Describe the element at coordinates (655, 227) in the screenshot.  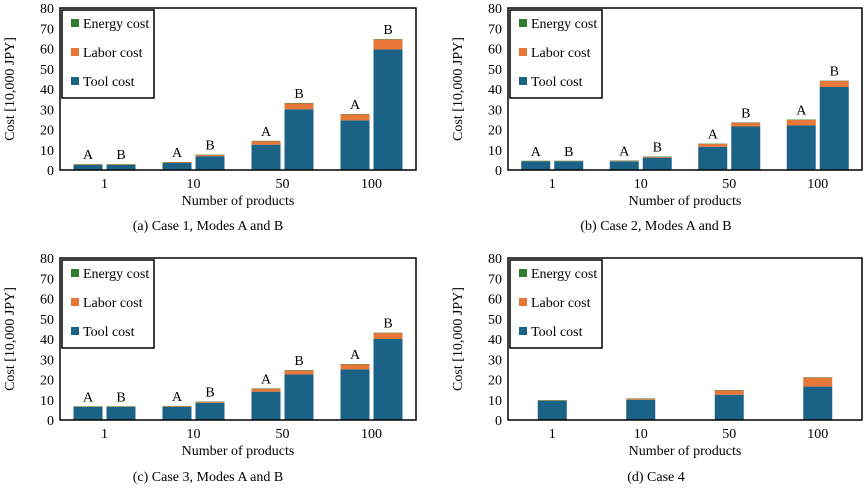
I see `caption-b: (b) Case 2, Modes A and B` at that location.